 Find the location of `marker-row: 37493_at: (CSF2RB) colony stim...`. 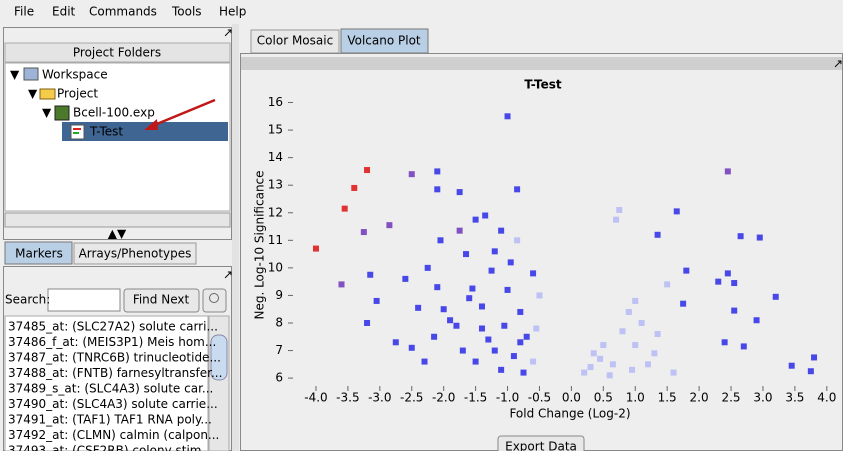

marker-row: 37493_at: (CSF2RB) colony stim... is located at coordinates (110, 447).